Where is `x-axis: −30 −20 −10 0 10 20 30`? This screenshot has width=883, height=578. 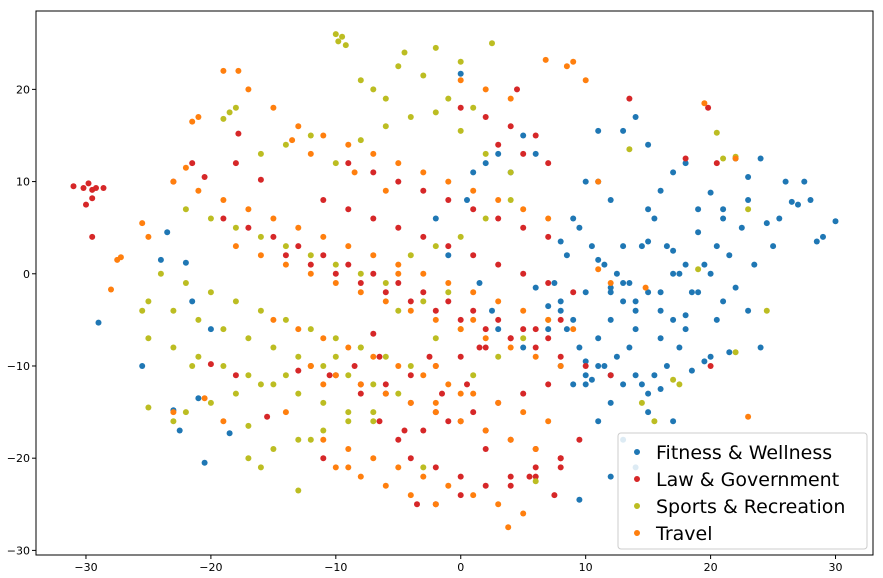 x-axis: −30 −20 −10 0 10 20 30 is located at coordinates (458, 564).